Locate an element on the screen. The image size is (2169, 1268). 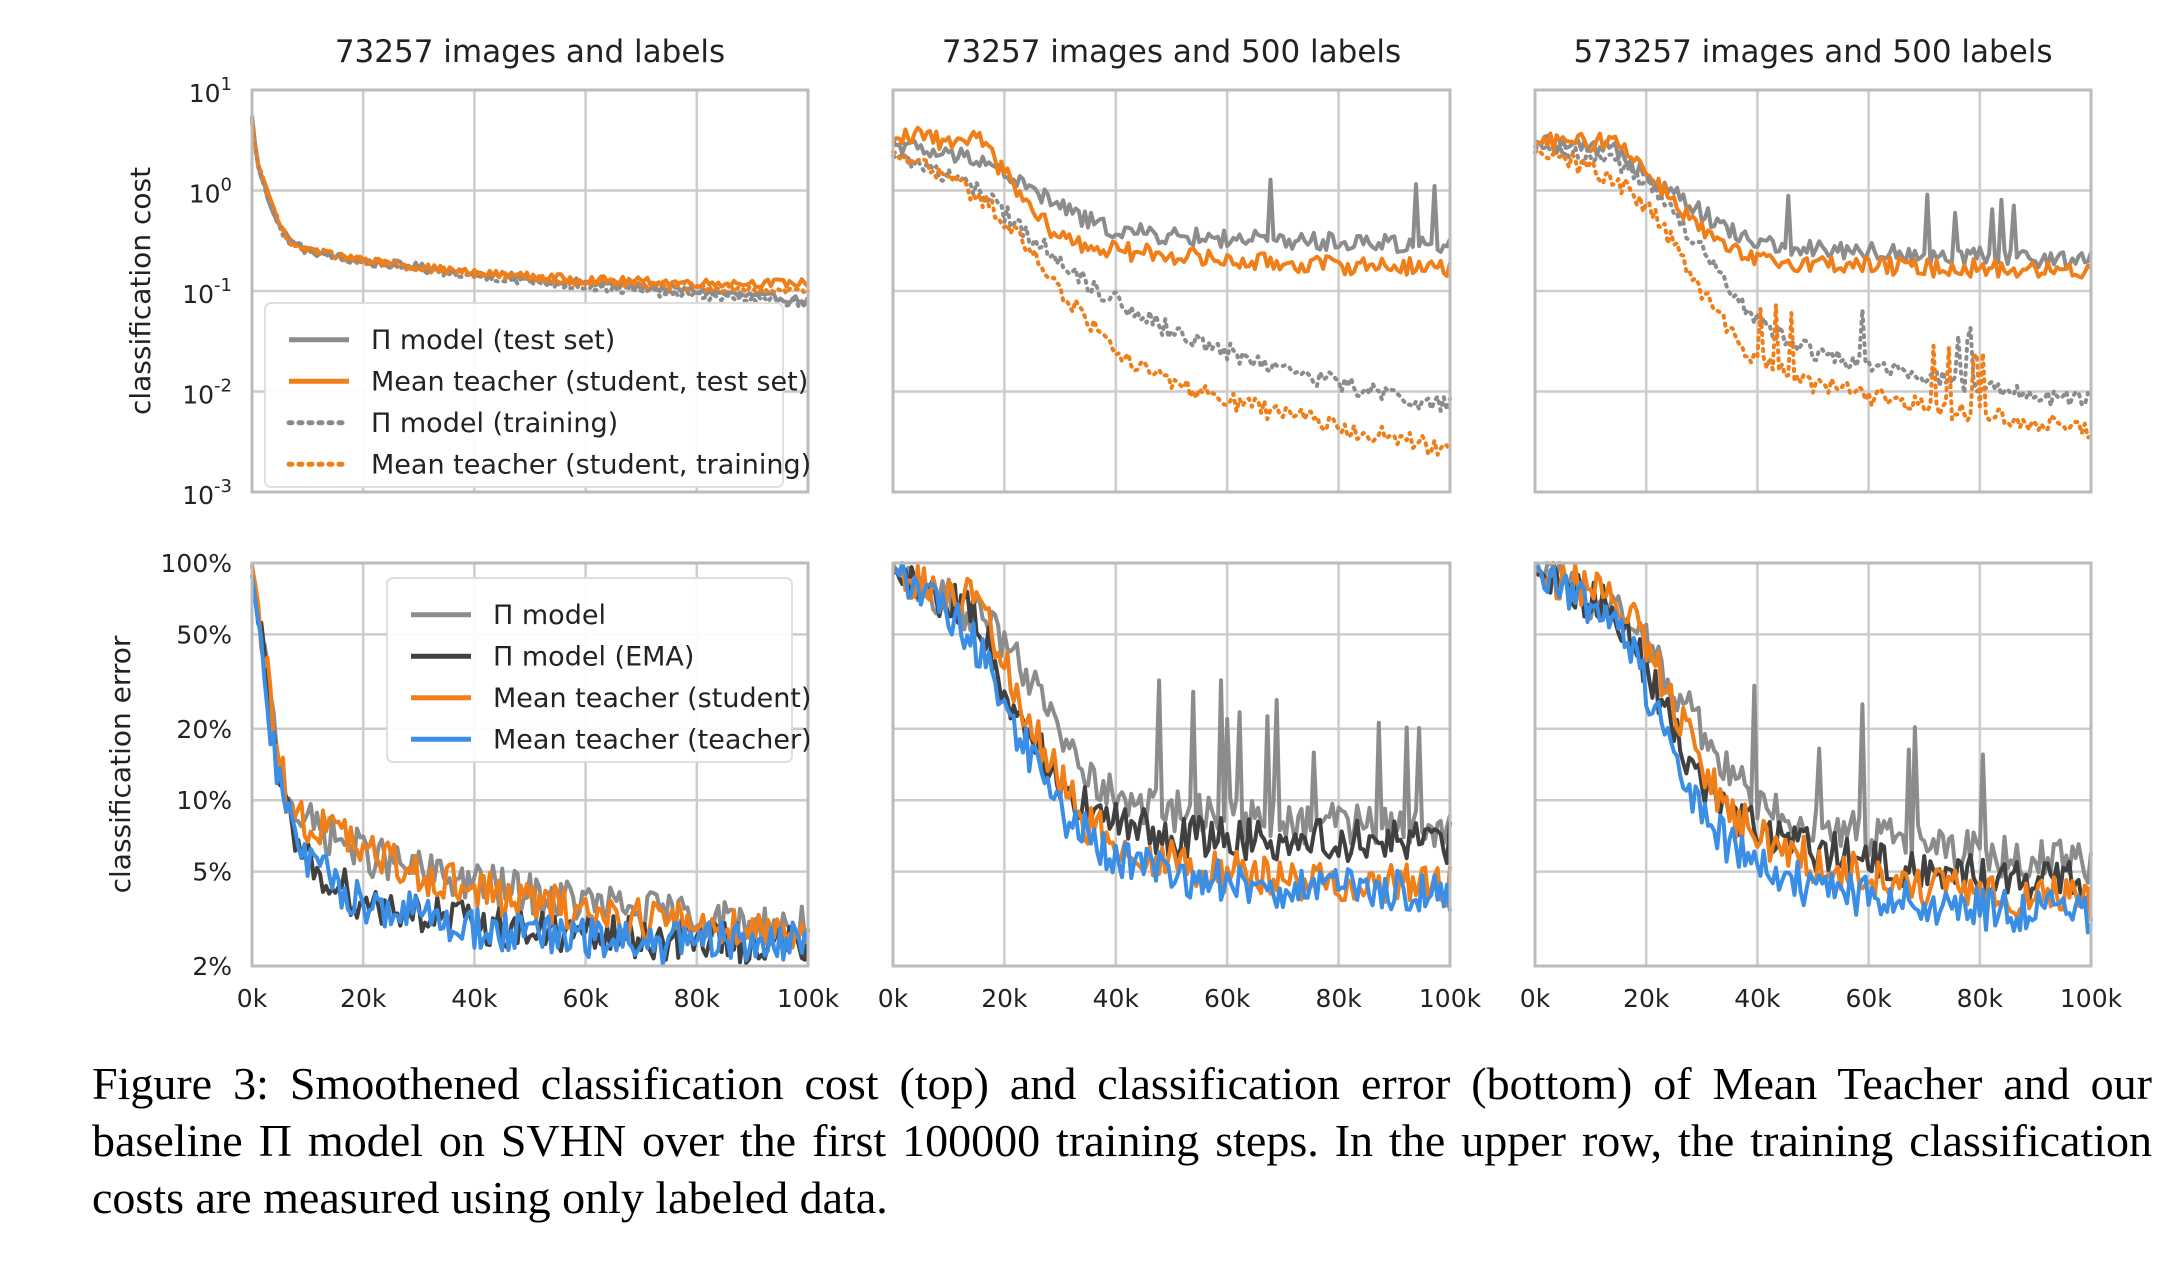
y-tick-label: 10⁻² is located at coordinates (207, 393).